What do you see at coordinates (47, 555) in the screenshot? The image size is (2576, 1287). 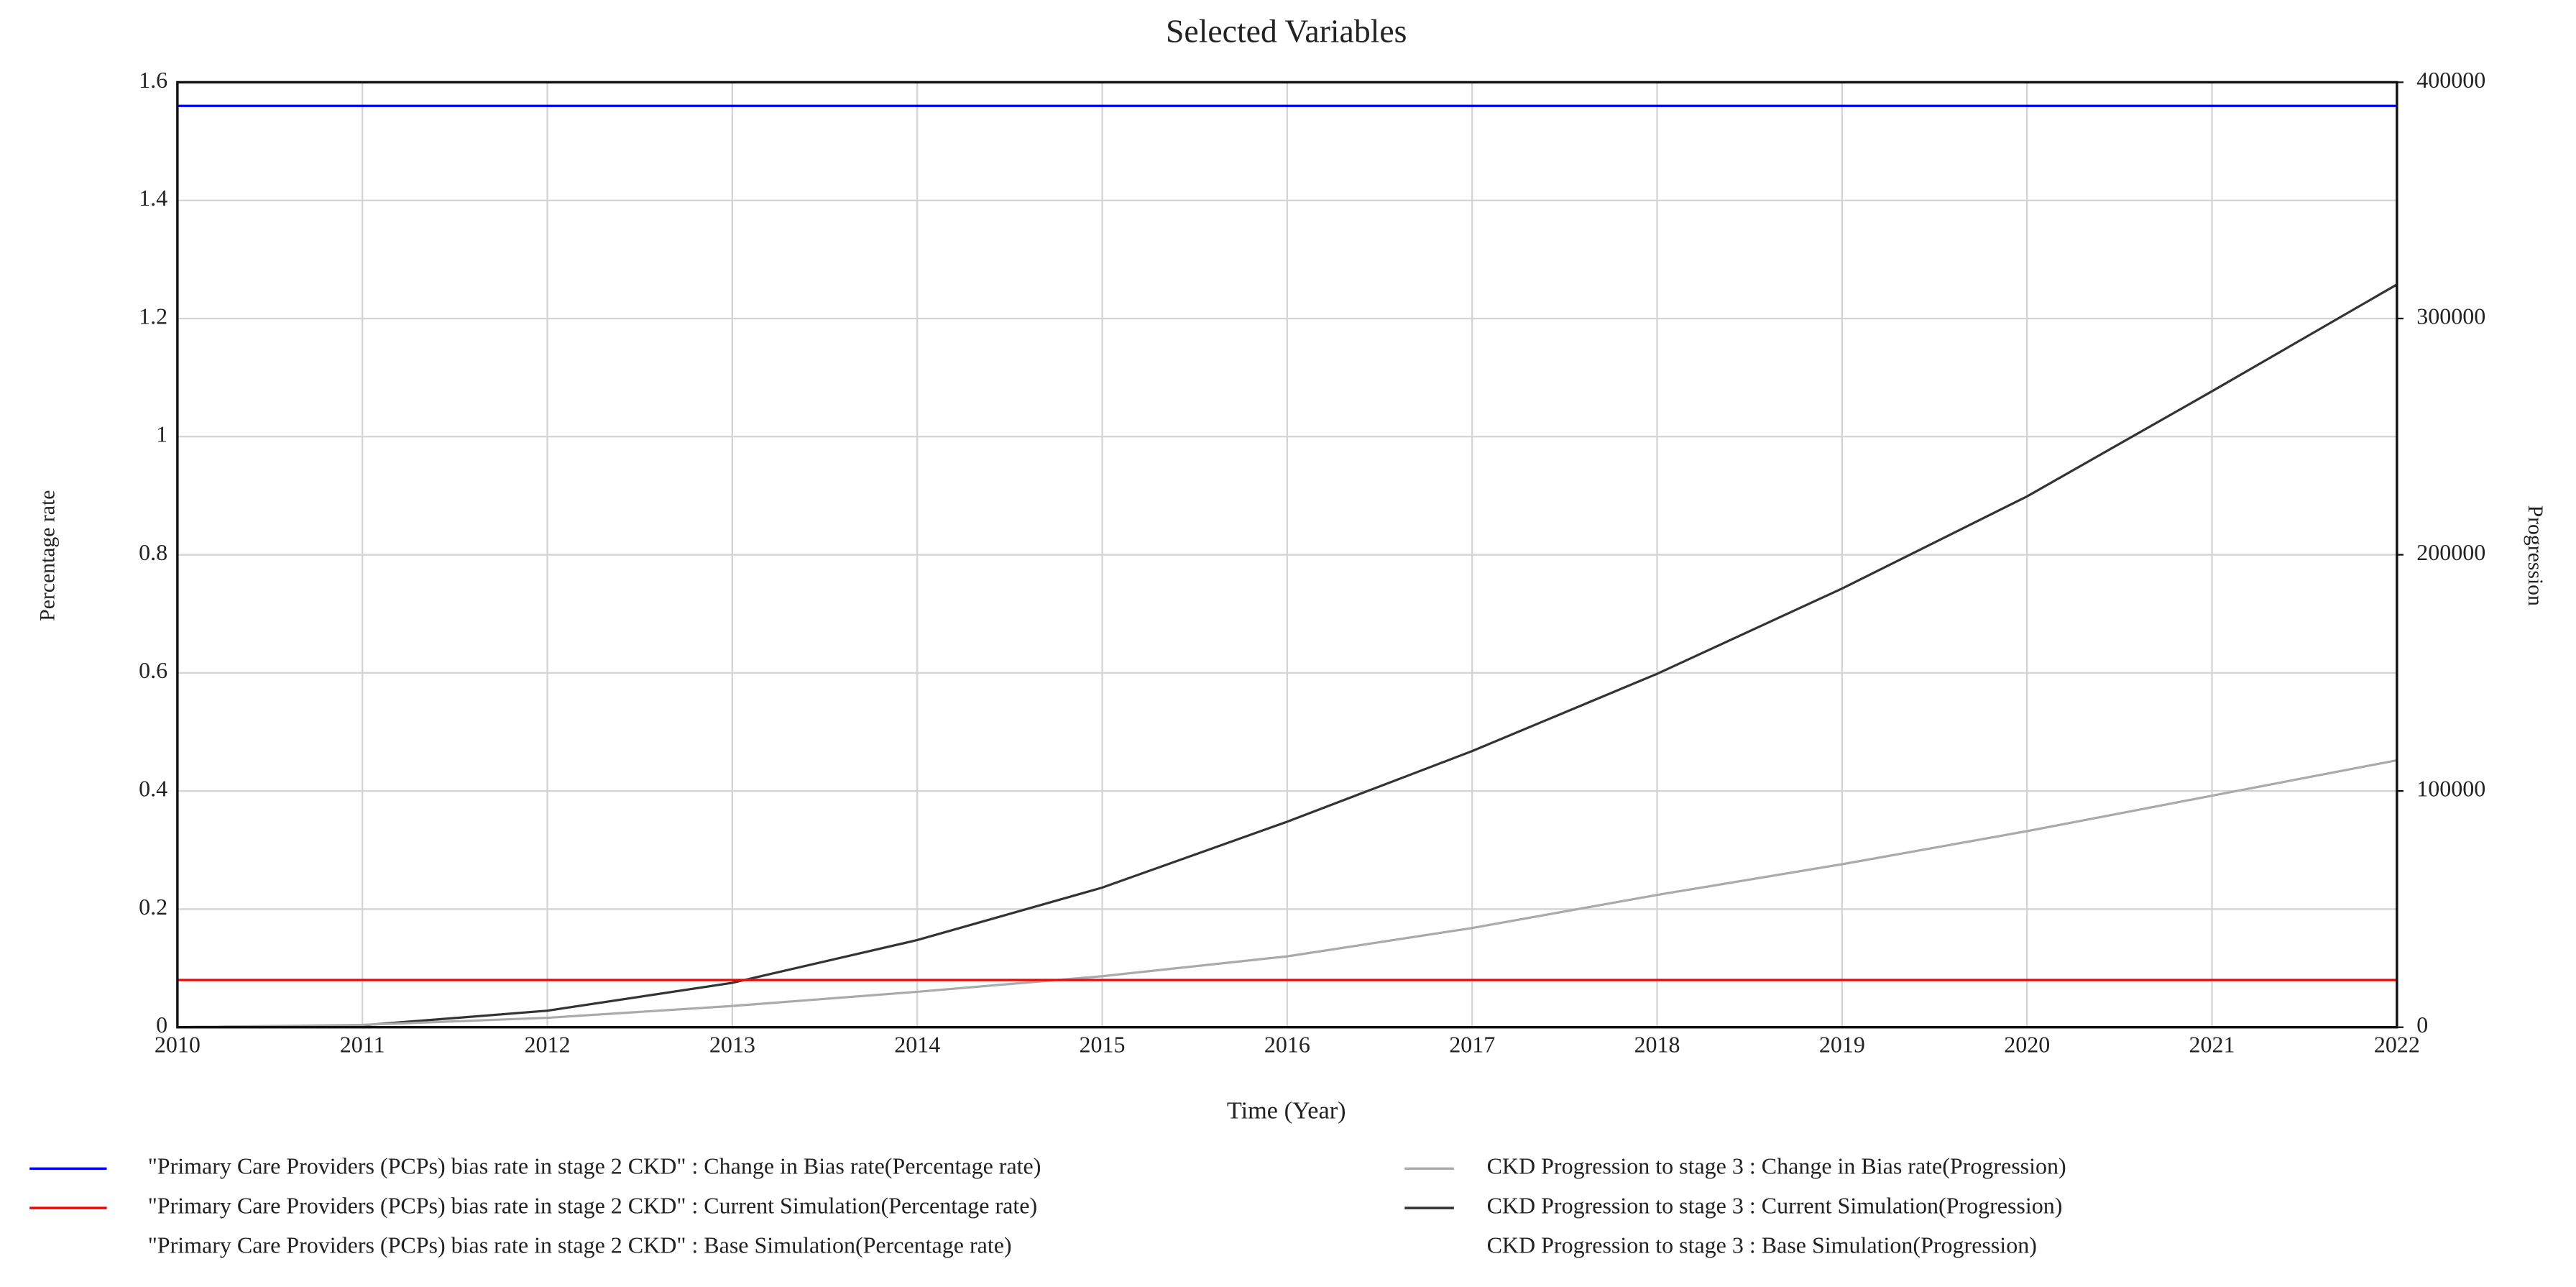 I see `y-axis-label: Percentage rate` at bounding box center [47, 555].